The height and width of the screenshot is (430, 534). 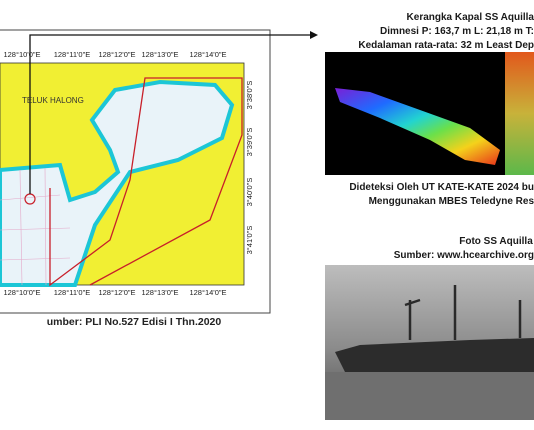 I want to click on bottom-coord-label: 128°11'0"E, so click(x=72, y=292).